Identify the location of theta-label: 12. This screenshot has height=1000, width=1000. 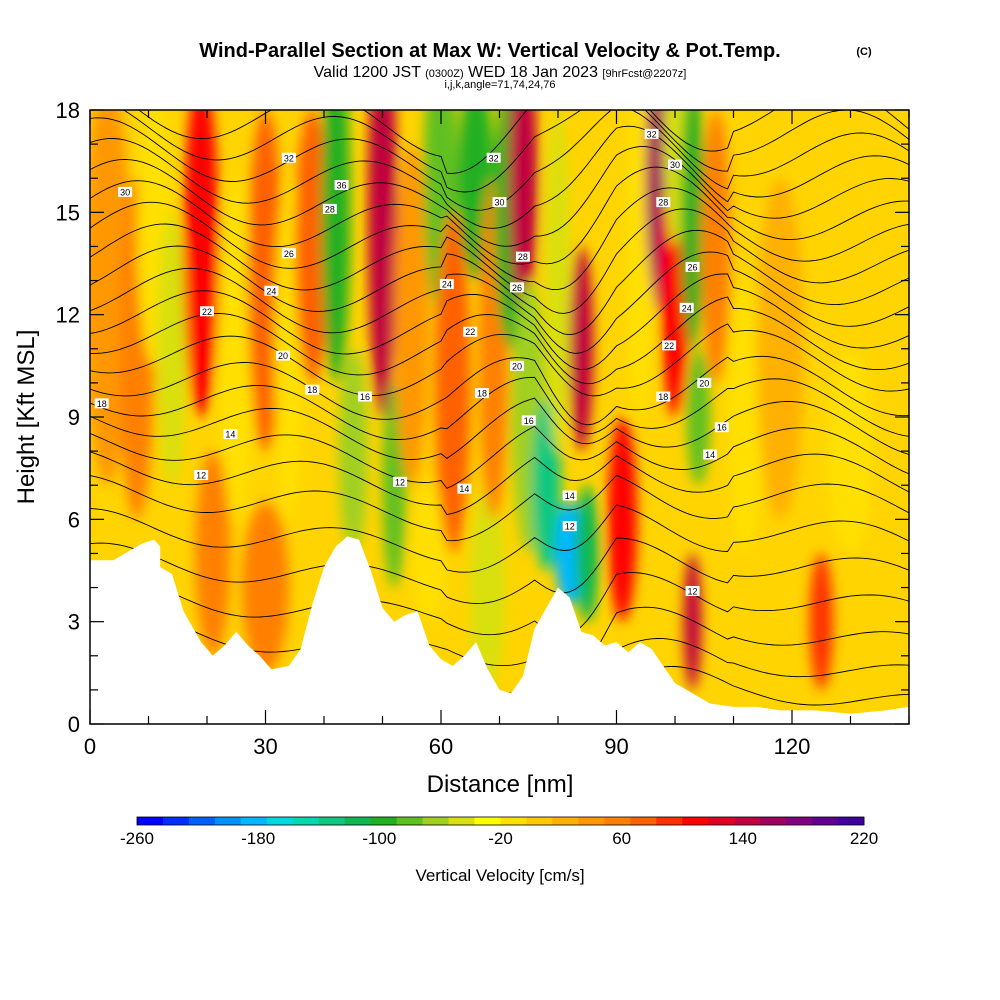
(569, 526).